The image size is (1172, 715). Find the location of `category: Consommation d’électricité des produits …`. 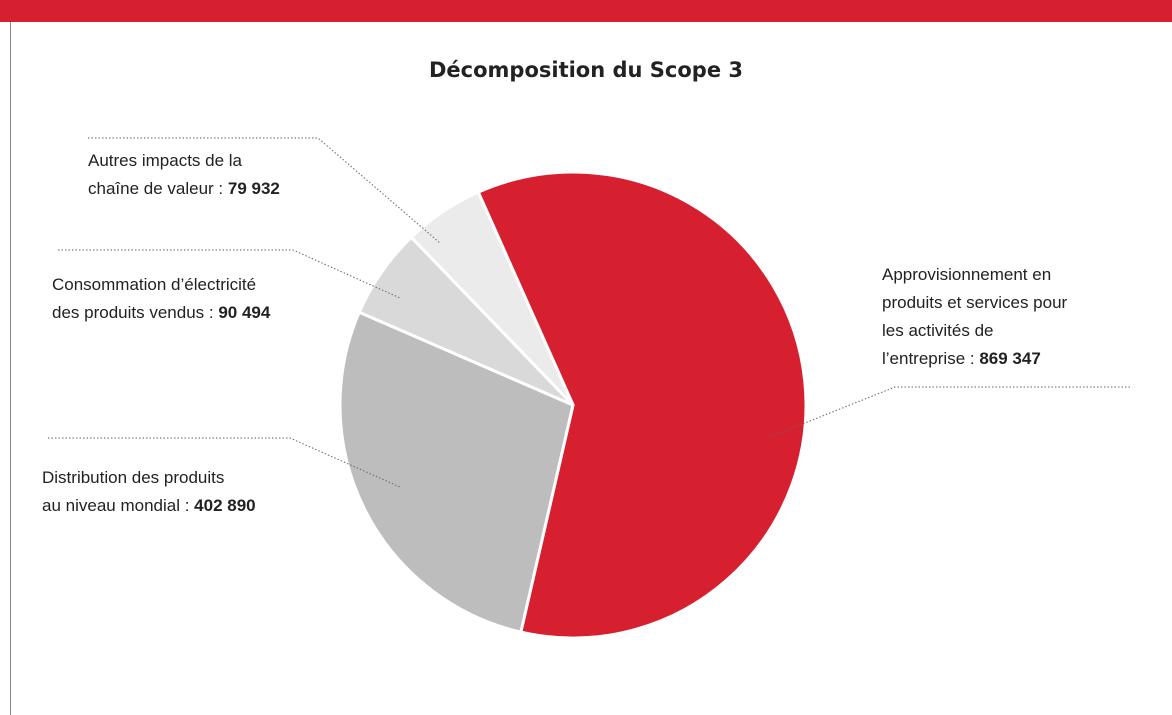

category: Consommation d’électricité des produits … is located at coordinates (154, 298).